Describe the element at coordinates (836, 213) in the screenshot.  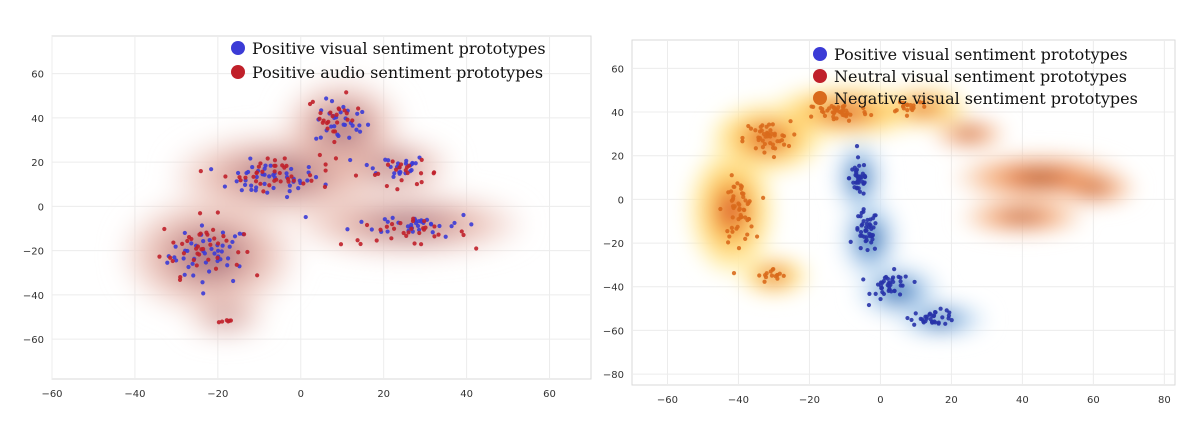
I see `points-right` at that location.